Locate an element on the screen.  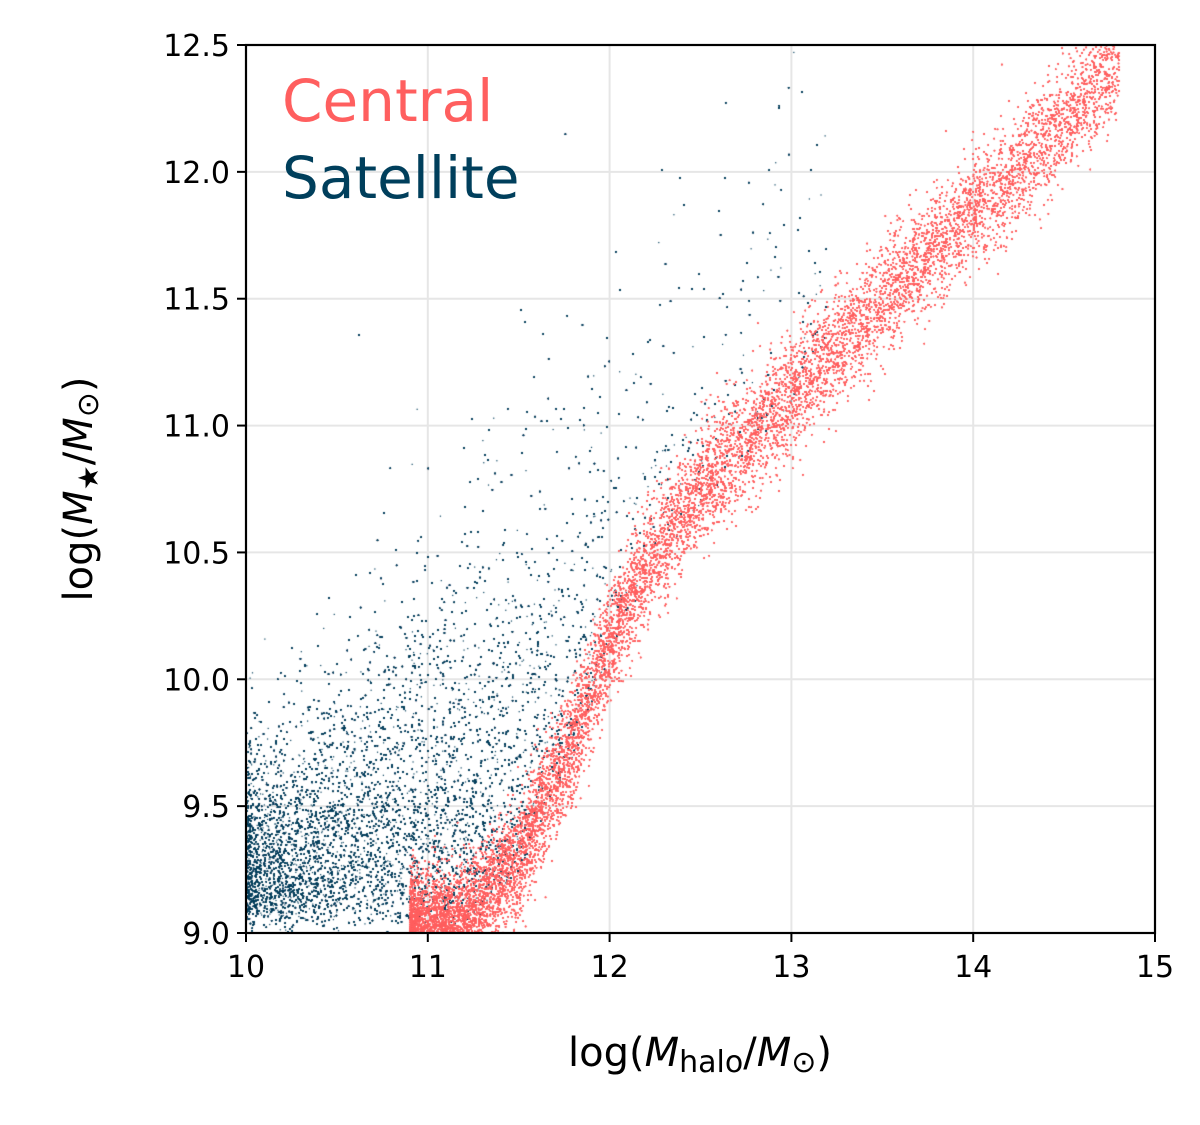
y-tick-label: 9.0 is located at coordinates (206, 934).